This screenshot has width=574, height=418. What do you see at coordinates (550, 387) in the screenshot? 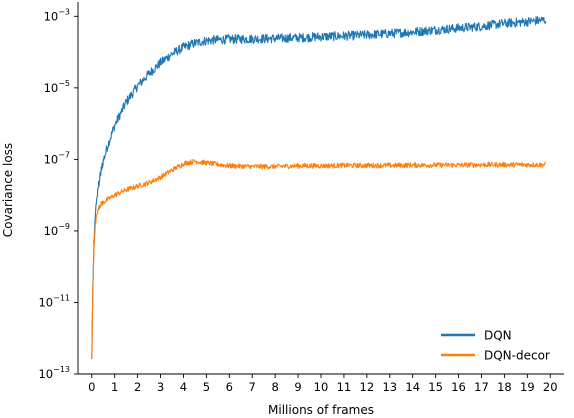
I see `x-tick-label: 20` at bounding box center [550, 387].